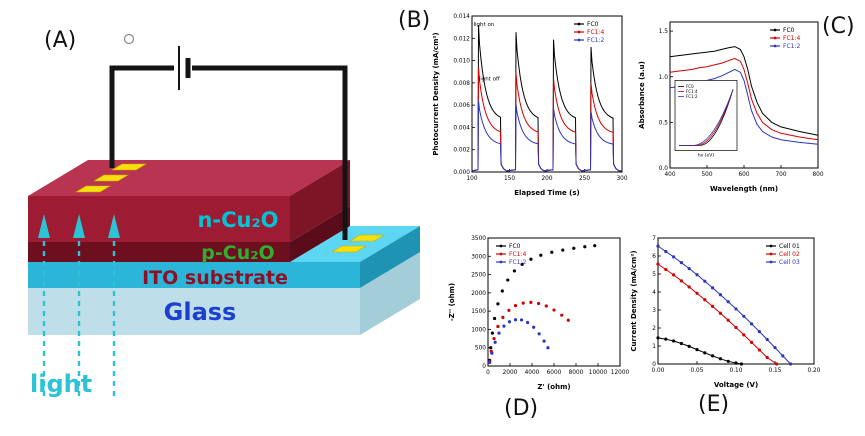 The image size is (865, 436). What do you see at coordinates (789, 262) in the screenshot?
I see `svg-text: Cell 03` at bounding box center [789, 262].